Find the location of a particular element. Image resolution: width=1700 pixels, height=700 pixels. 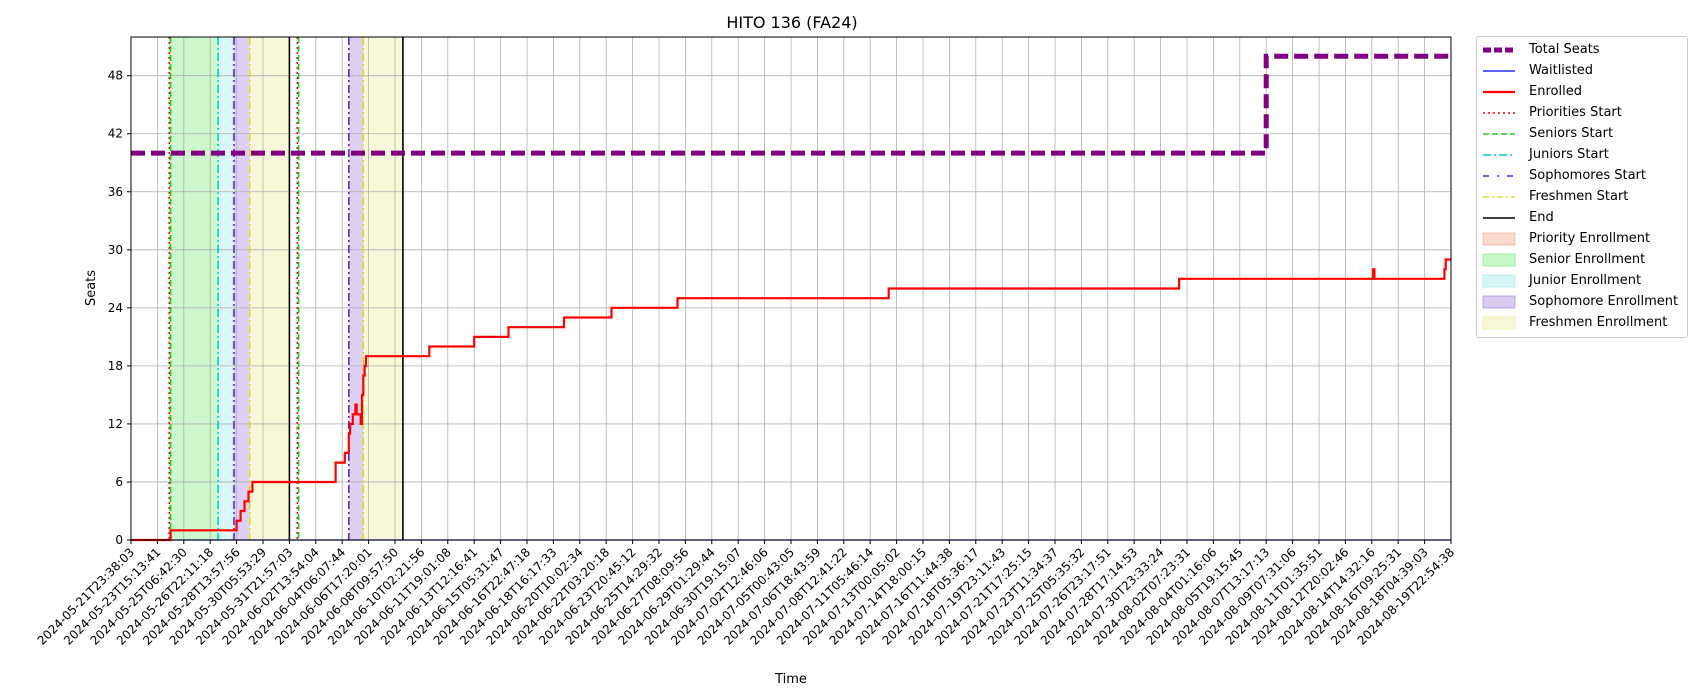

legend-item-7: Freshmen Start is located at coordinates (1582, 196).